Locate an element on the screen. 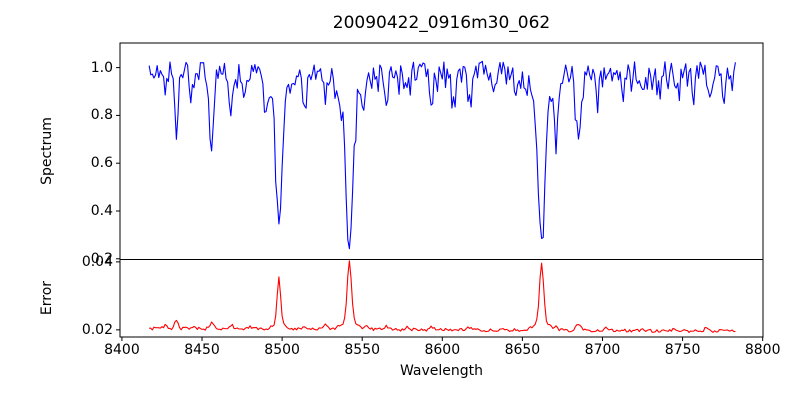  x-tick-label: 8700 is located at coordinates (602, 350).